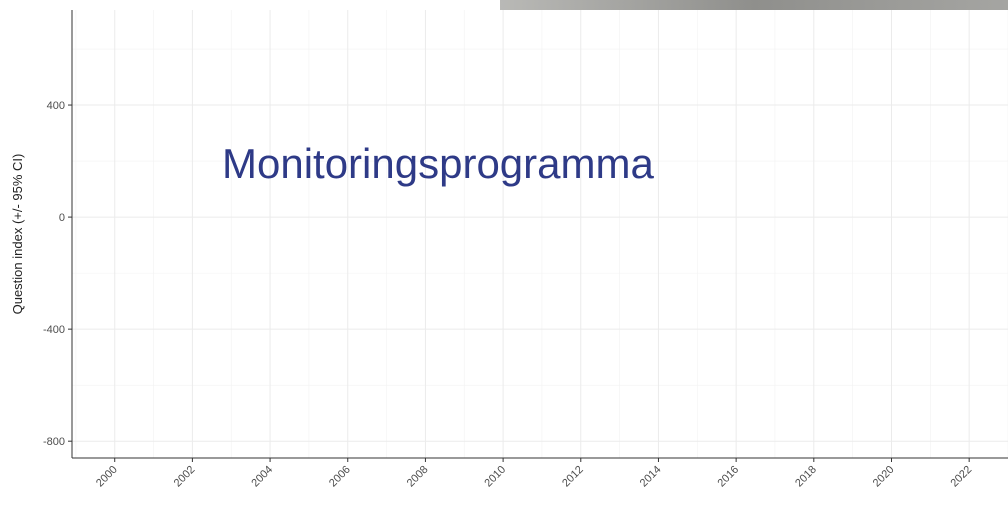 Image resolution: width=1008 pixels, height=507 pixels. I want to click on x-tick-label: 2006, so click(340, 477).